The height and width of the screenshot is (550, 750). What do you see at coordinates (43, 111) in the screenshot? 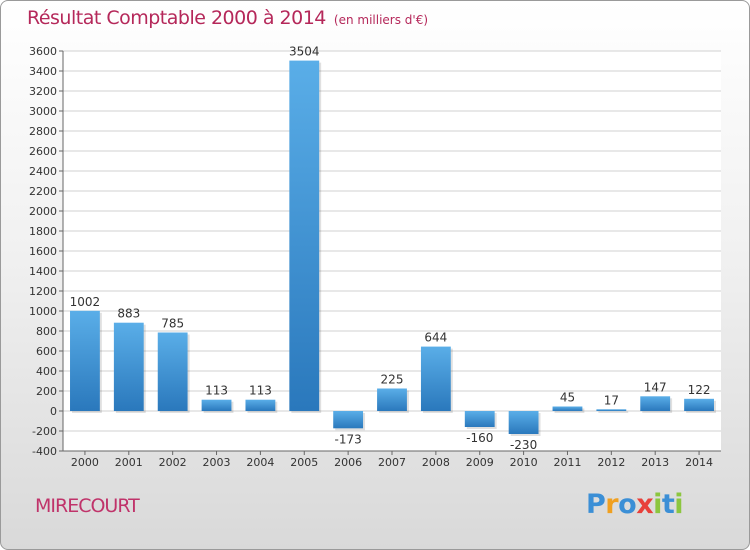
I see `y-tick-label: 3000` at bounding box center [43, 111].